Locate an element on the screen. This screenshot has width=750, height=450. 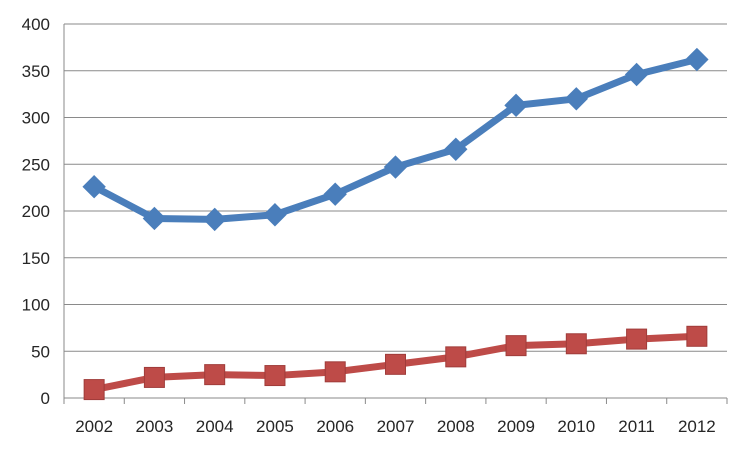
series-1-point-2009 is located at coordinates (516, 105).